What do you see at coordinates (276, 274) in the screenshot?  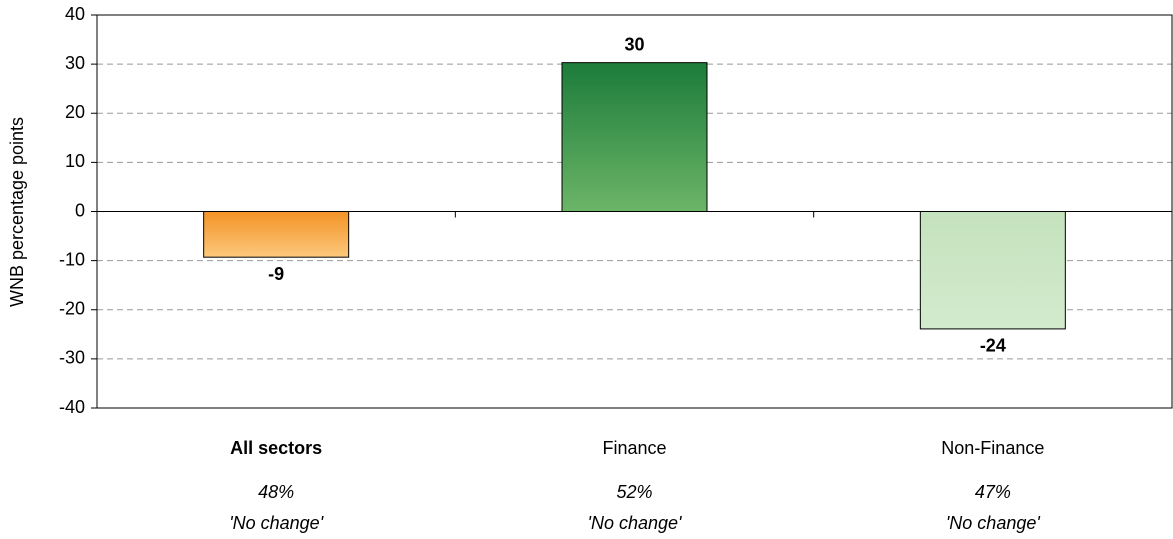 I see `data-label: -9` at bounding box center [276, 274].